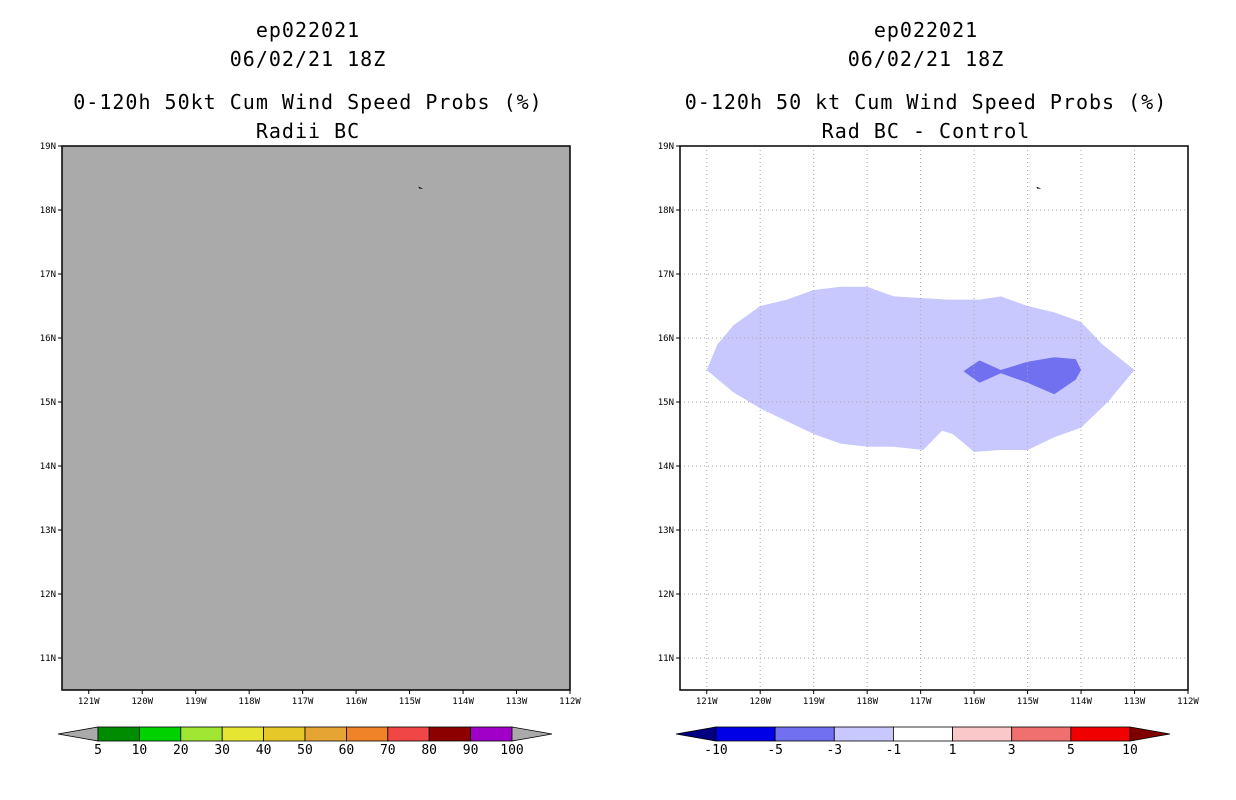 This screenshot has width=1236, height=800. Describe the element at coordinates (222, 750) in the screenshot. I see `colorbar-label: 30` at that location.